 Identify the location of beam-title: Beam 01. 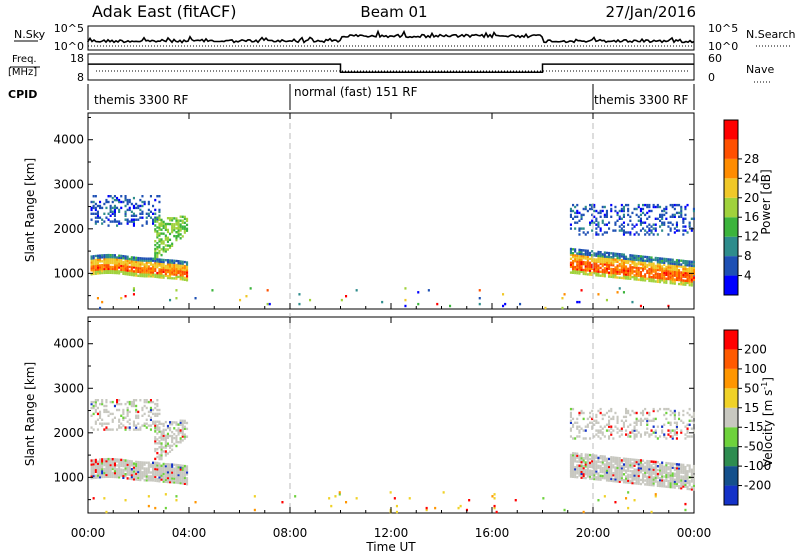
(393, 12).